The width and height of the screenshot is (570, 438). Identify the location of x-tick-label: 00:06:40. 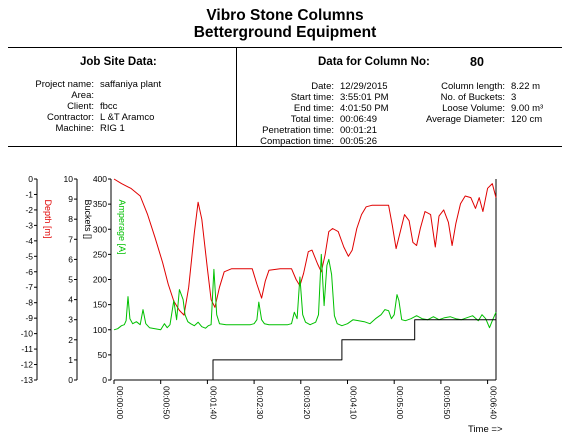
(494, 402).